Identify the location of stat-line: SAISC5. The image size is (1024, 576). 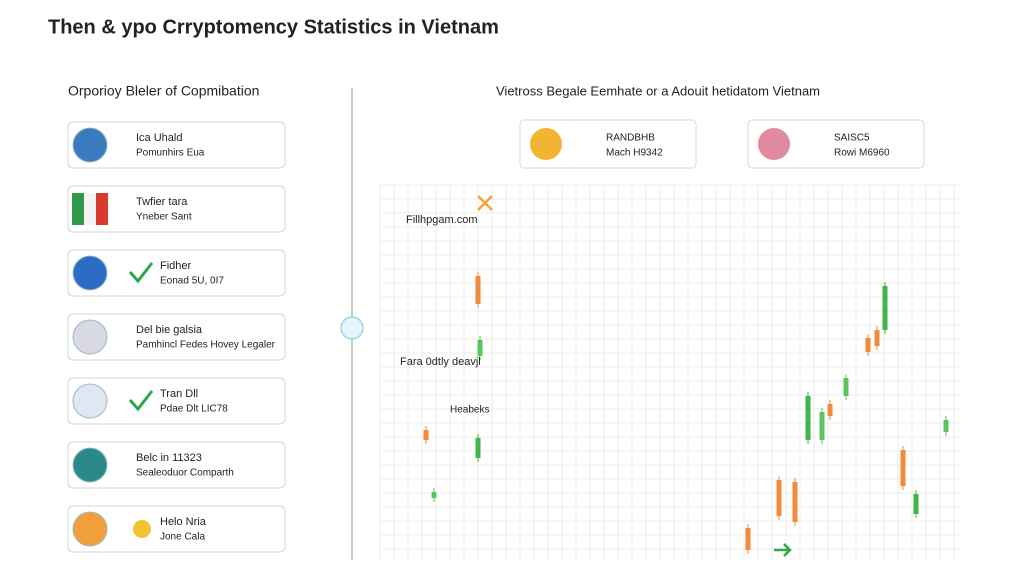
(852, 138).